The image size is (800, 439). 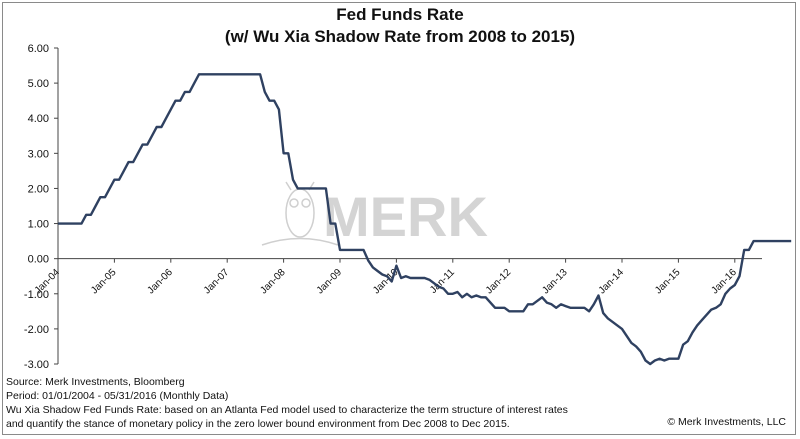 I want to click on copyright-note: © Merk Investments, LLC, so click(x=726, y=422).